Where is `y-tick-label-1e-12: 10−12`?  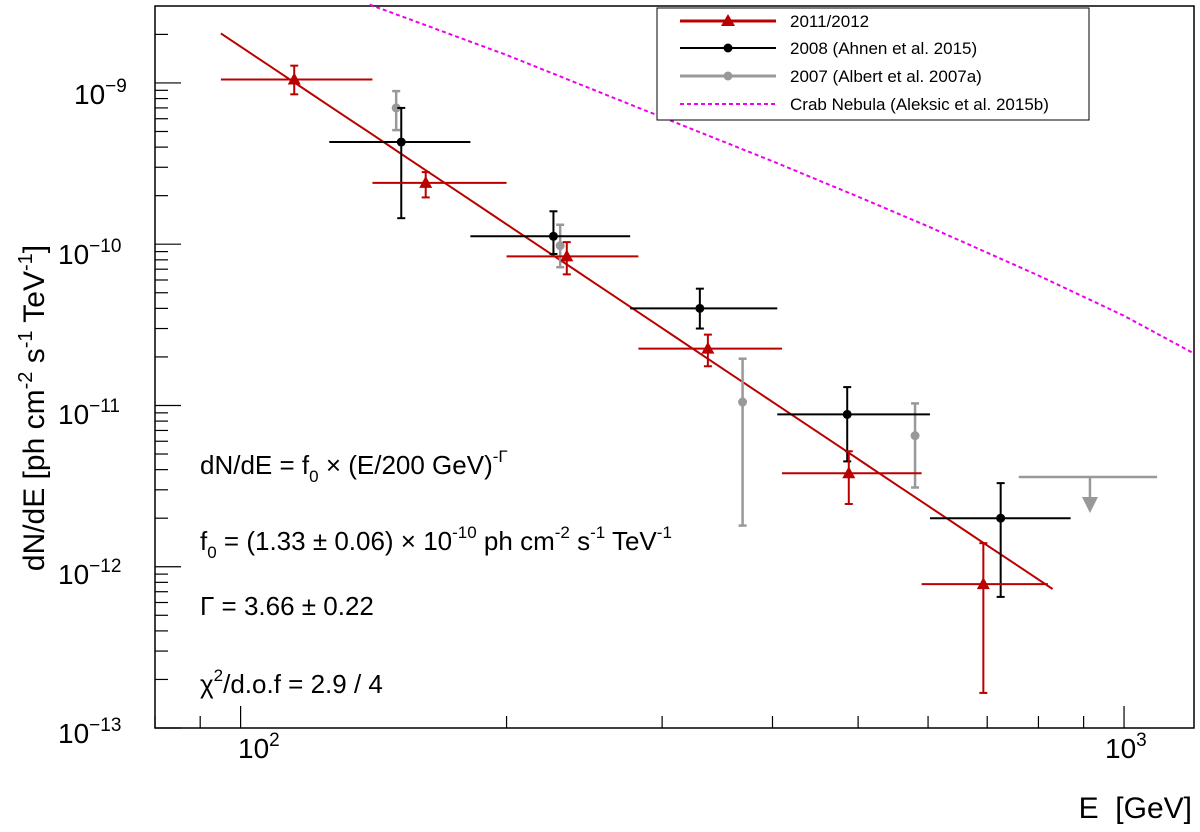
y-tick-label-1e-12: 10−12 is located at coordinates (89, 573).